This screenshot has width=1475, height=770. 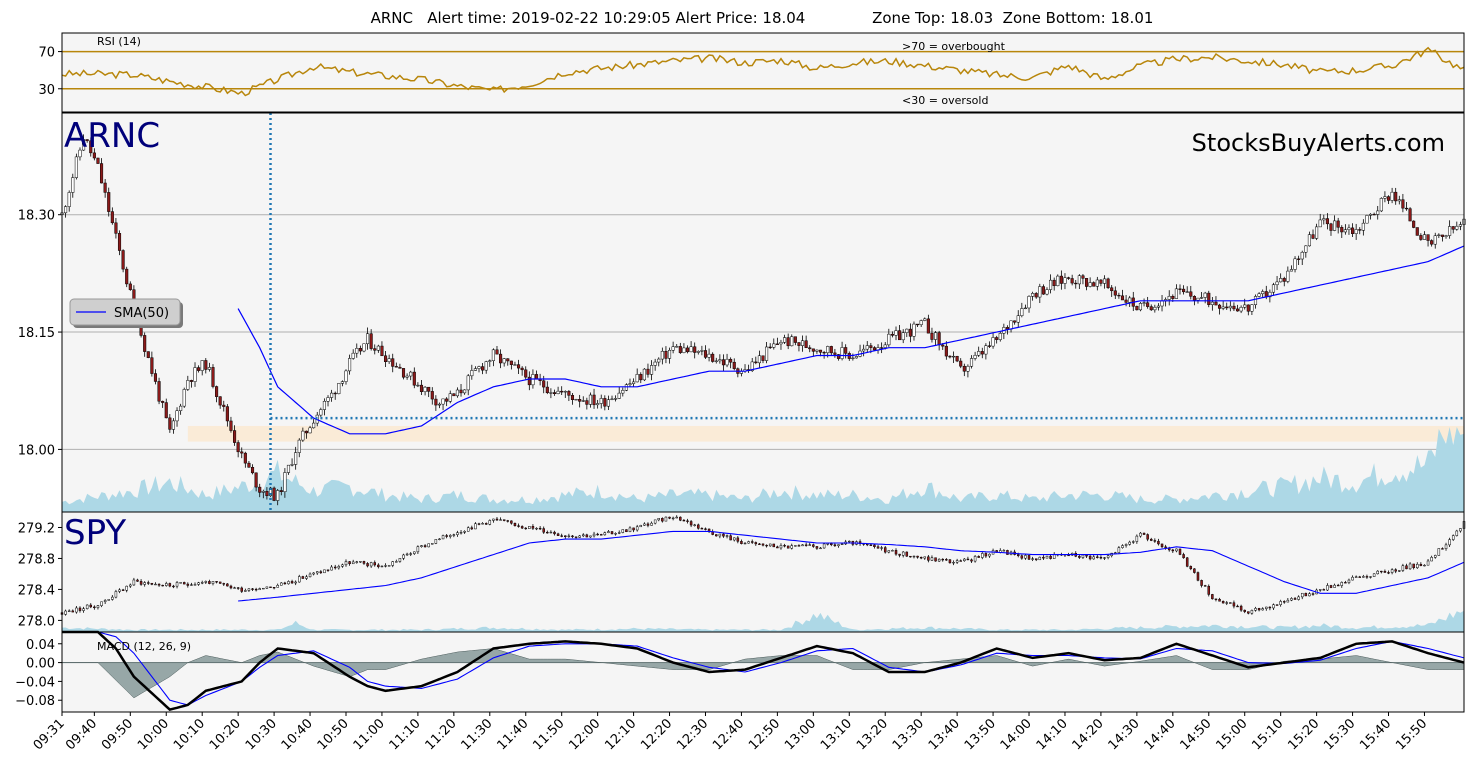 I want to click on arnc-volume, so click(x=763, y=469).